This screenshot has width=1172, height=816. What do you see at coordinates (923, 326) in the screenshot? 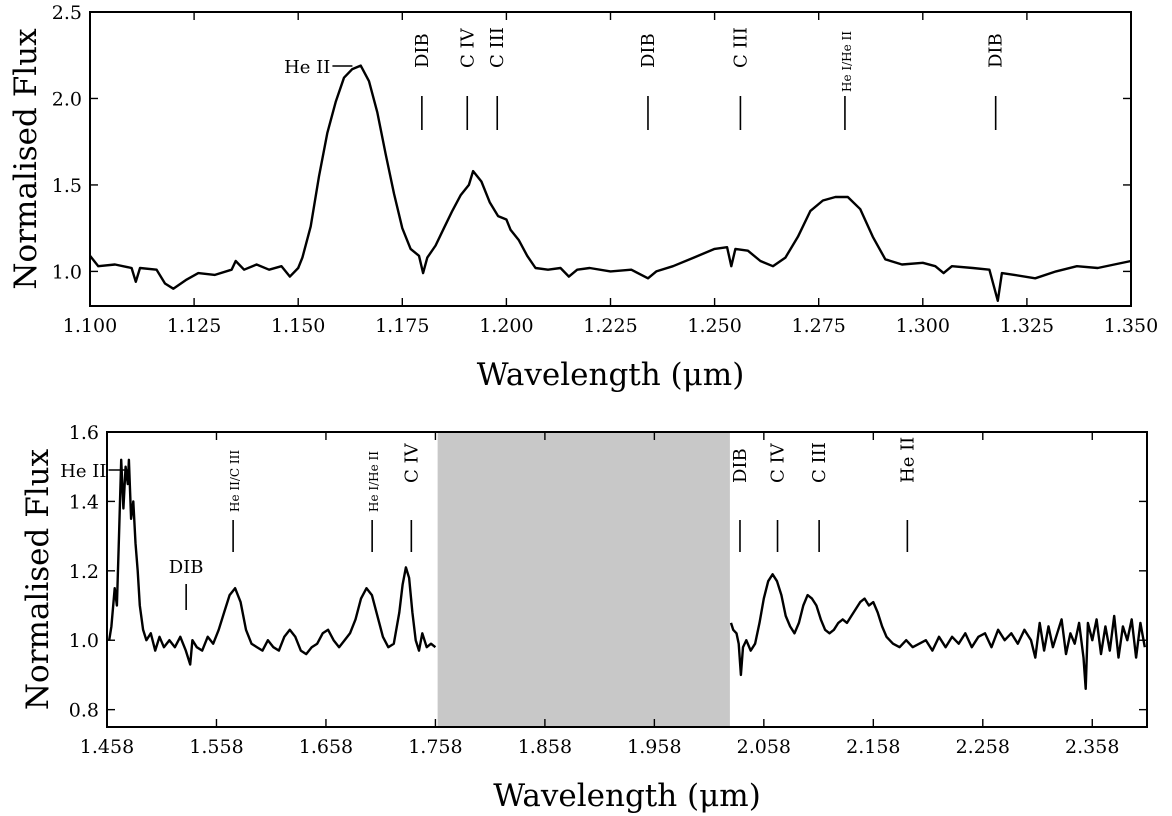
I see `x-tick-label: 1.300` at bounding box center [923, 326].